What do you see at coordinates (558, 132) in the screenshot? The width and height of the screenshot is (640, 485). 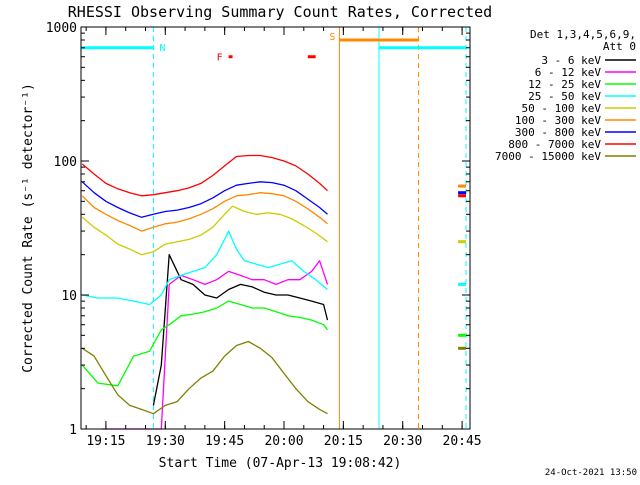 I see `legend-label-300-800-kev: 300 - 800 keV` at bounding box center [558, 132].